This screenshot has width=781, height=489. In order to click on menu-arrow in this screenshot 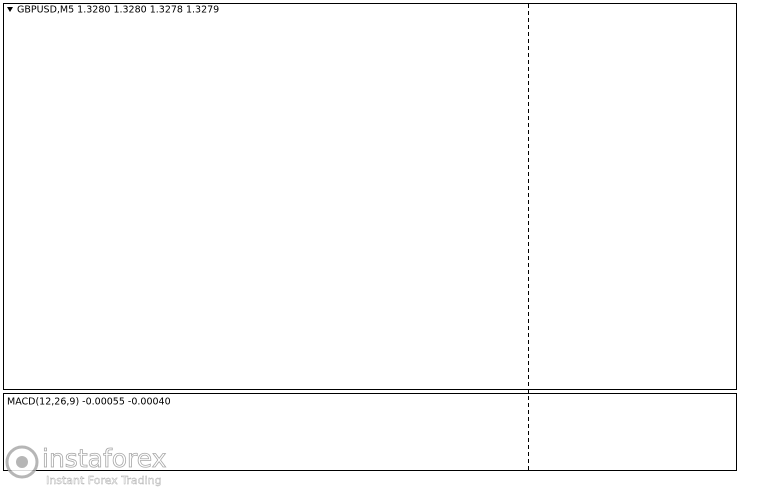, I will do `click(10, 9)`.